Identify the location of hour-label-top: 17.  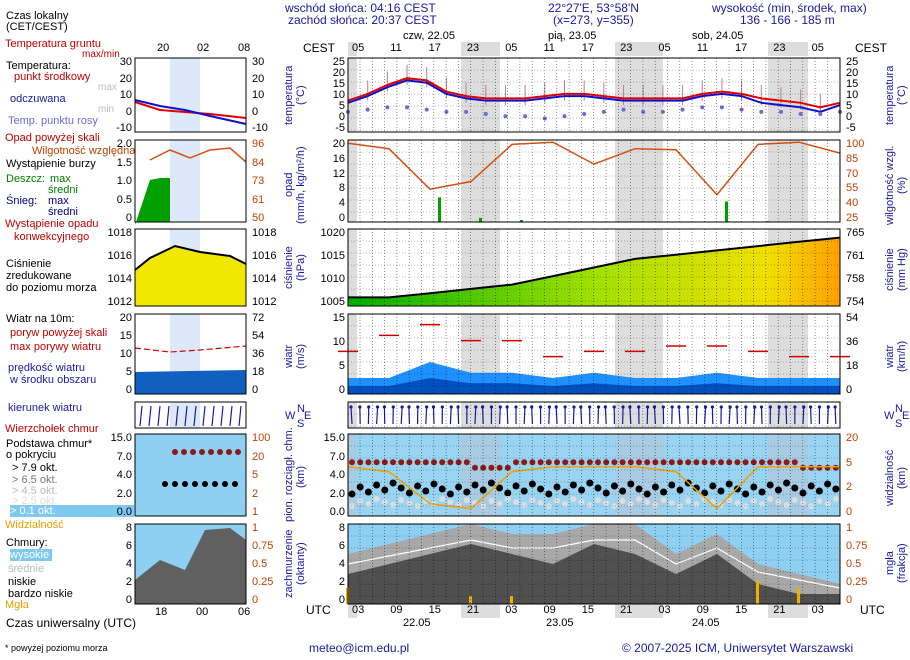
(741, 48).